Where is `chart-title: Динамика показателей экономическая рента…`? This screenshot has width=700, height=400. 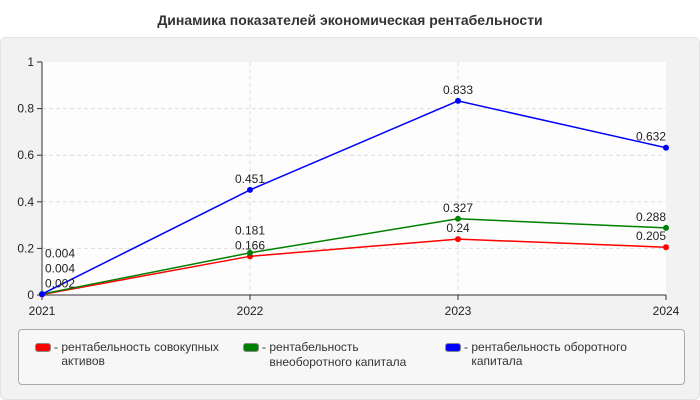 chart-title: Динамика показателей экономическая рента… is located at coordinates (350, 20).